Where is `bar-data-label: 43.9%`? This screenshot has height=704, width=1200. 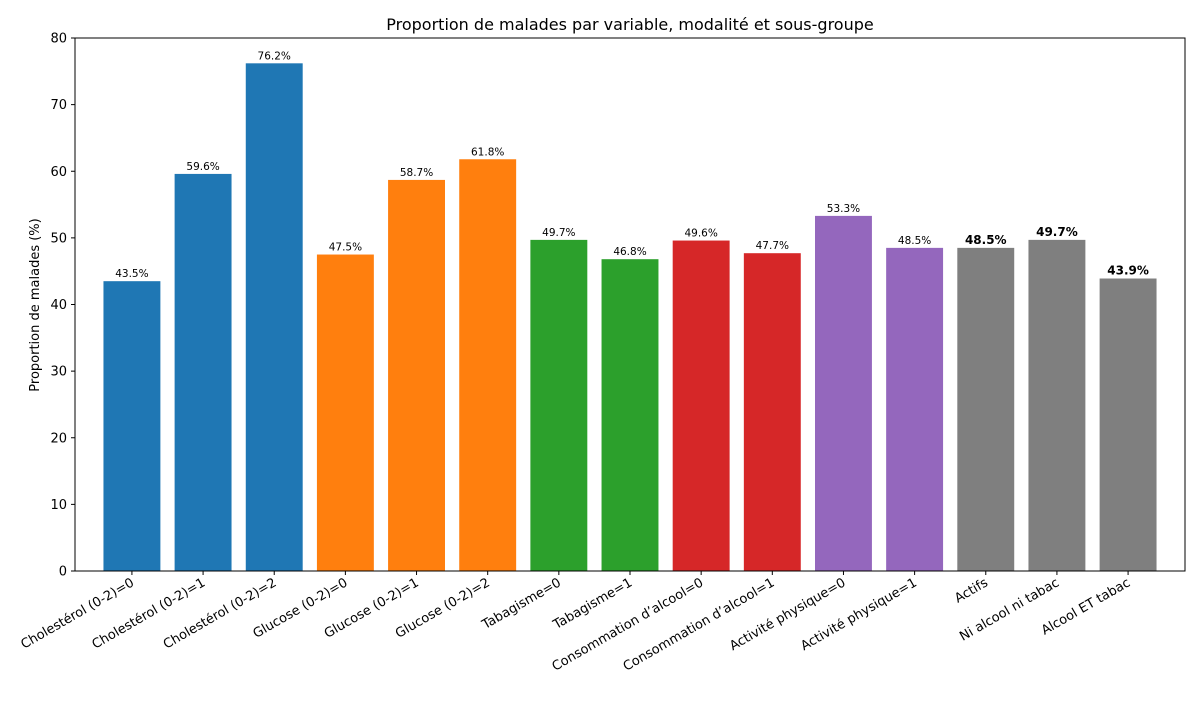
bar-data-label: 43.9% is located at coordinates (1128, 271).